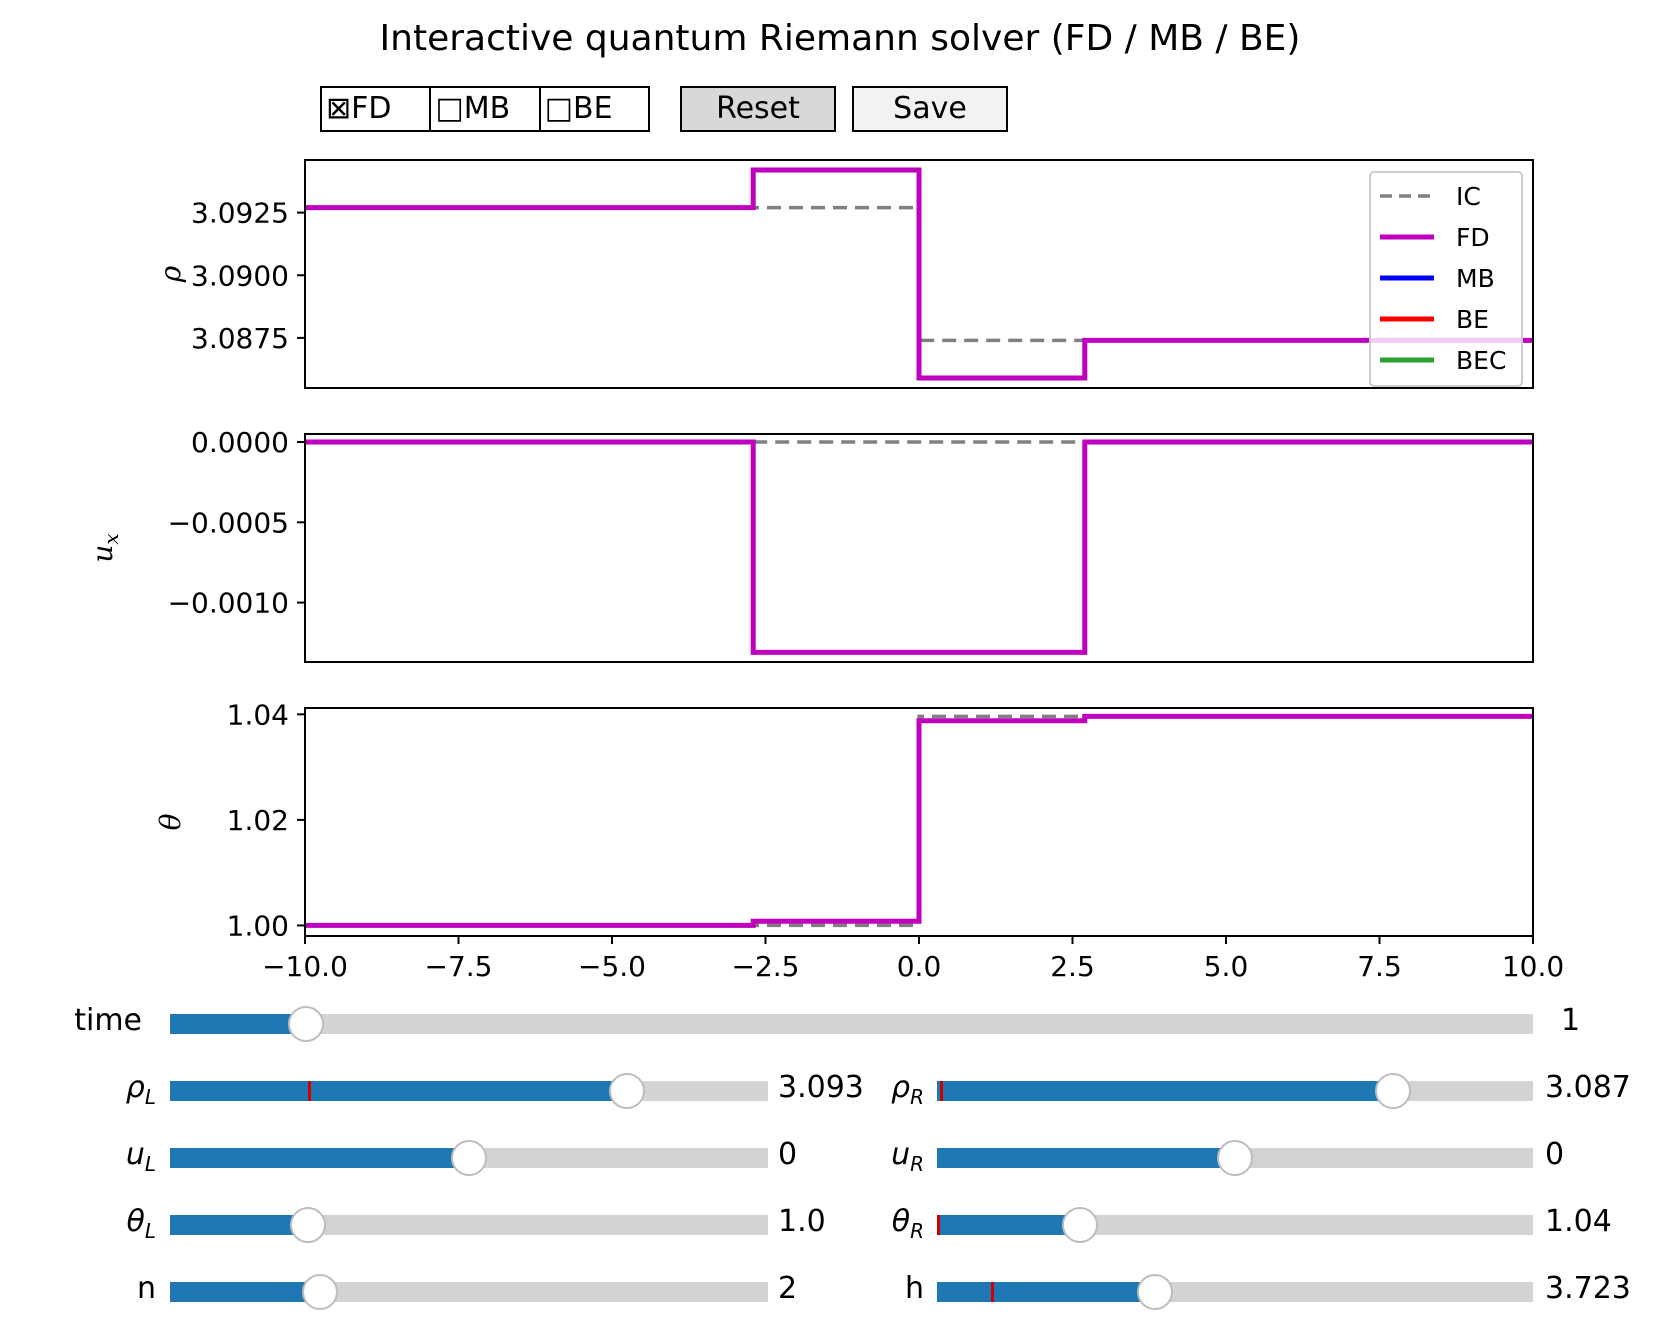  Describe the element at coordinates (919, 966) in the screenshot. I see `xtick-label: 0.0` at that location.